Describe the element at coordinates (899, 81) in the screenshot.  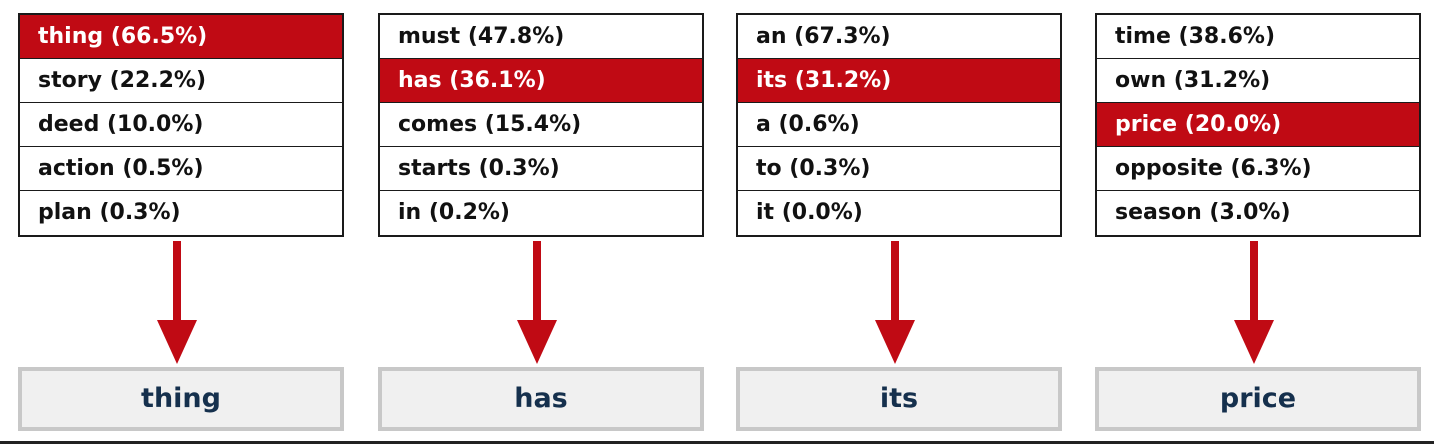
I see `candidate-row-selected: its (31.2%)` at that location.